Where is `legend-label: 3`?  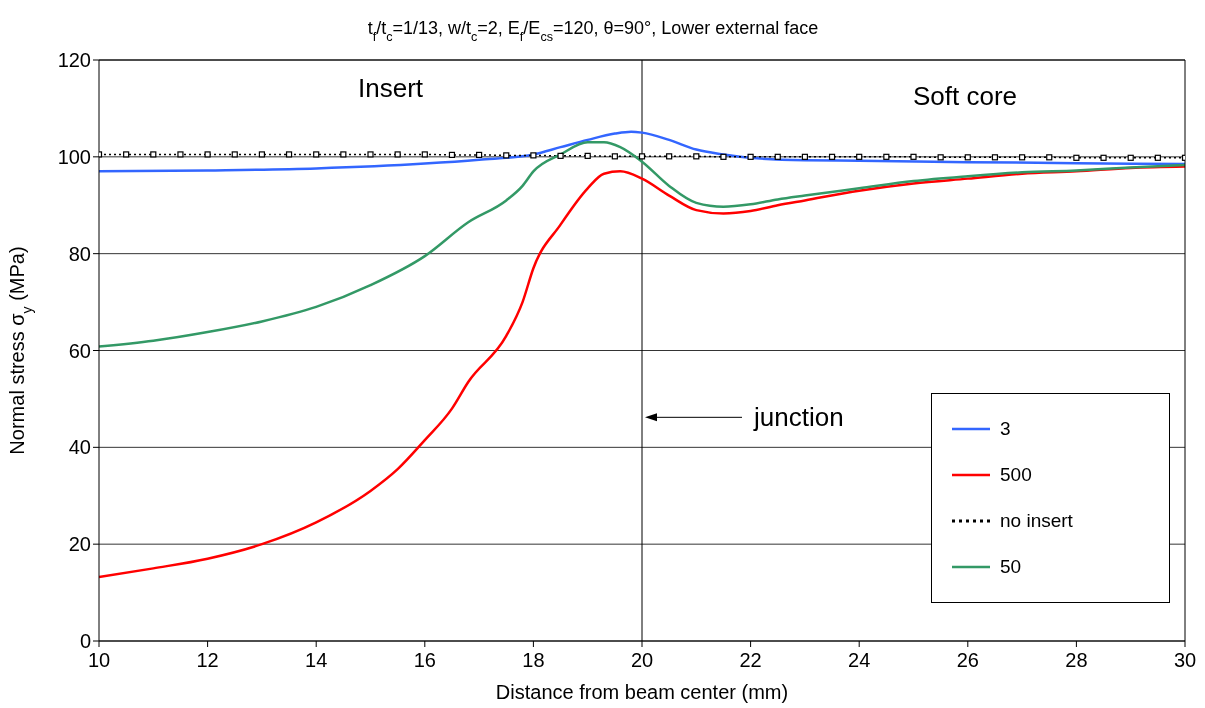
legend-label: 3 is located at coordinates (1005, 429).